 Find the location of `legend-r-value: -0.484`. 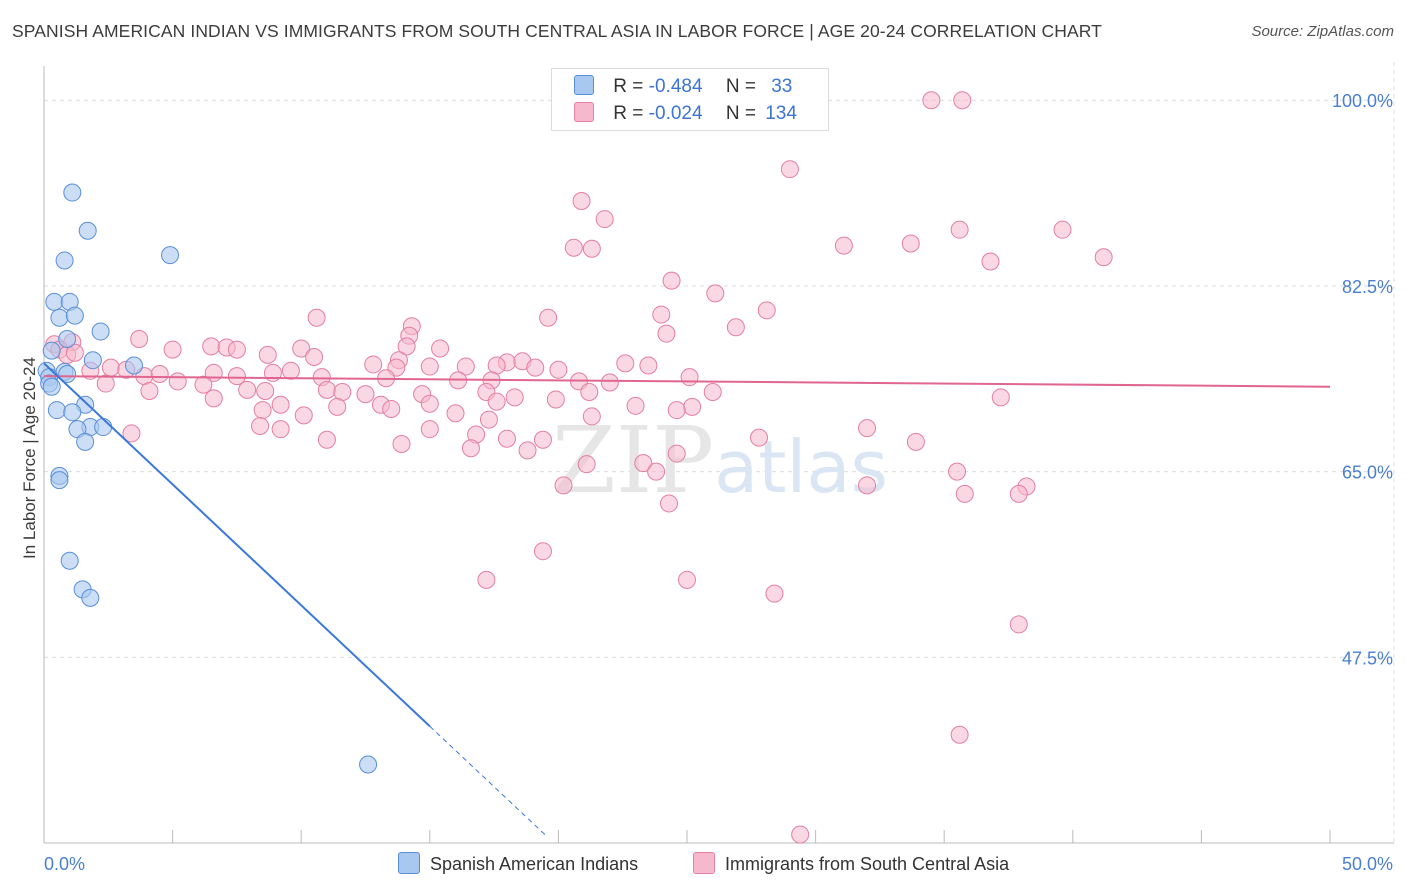

legend-r-value: -0.484 is located at coordinates (675, 86).